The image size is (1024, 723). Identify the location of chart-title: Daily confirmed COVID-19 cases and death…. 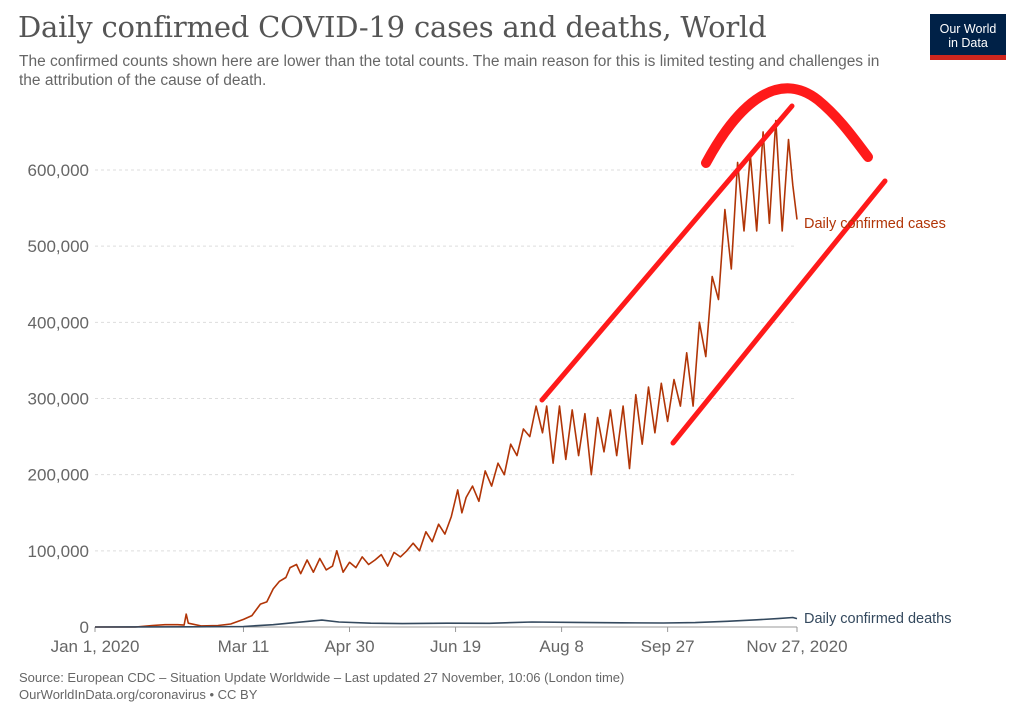
(392, 27).